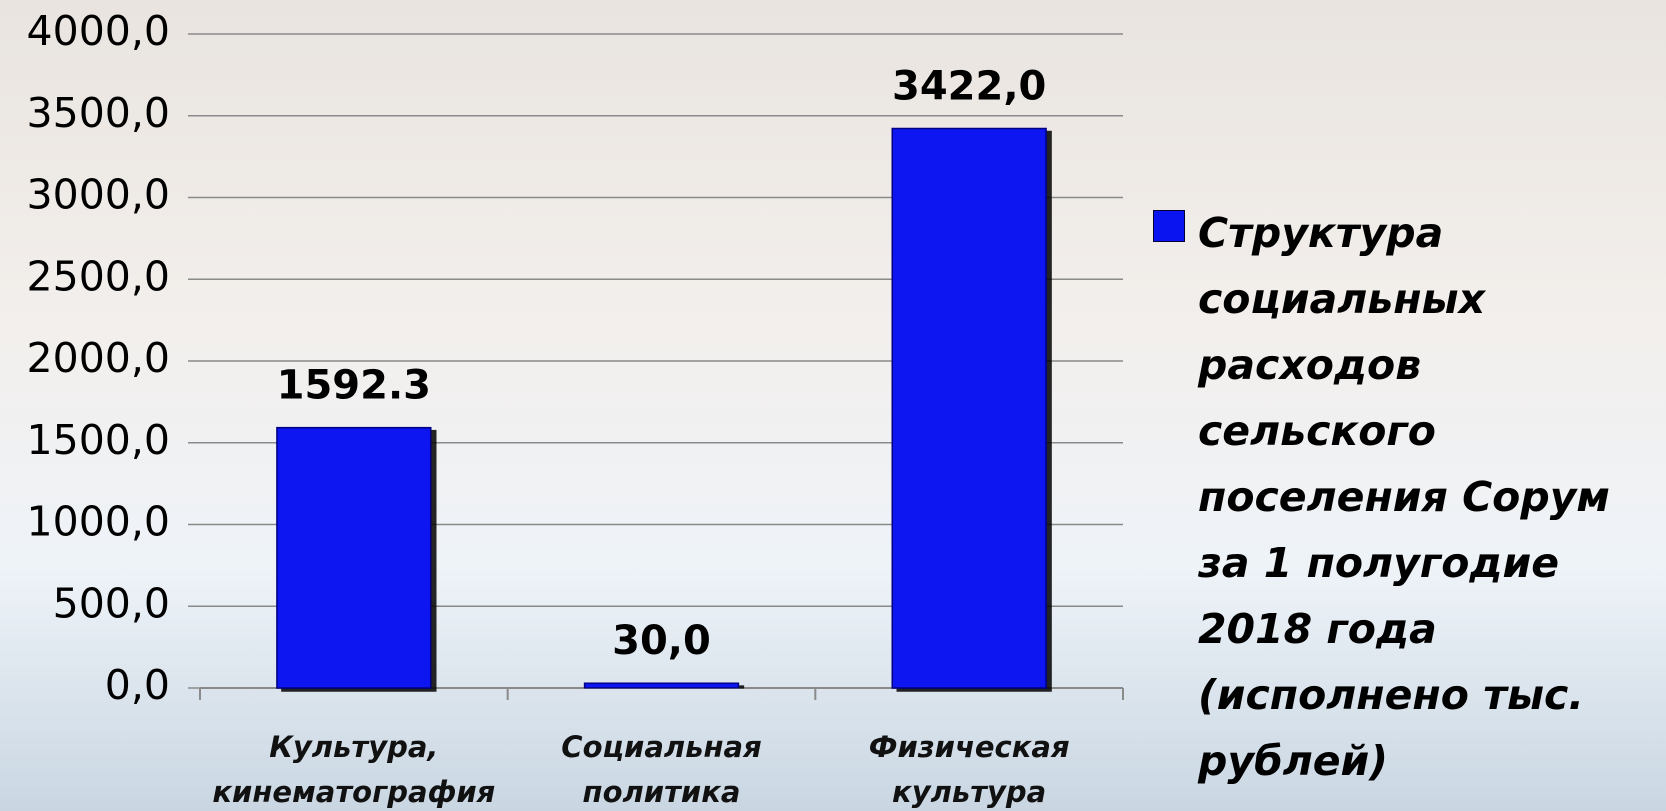 The width and height of the screenshot is (1666, 811). Describe the element at coordinates (98, 276) in the screenshot. I see `y-tick-label: 2500,0` at that location.